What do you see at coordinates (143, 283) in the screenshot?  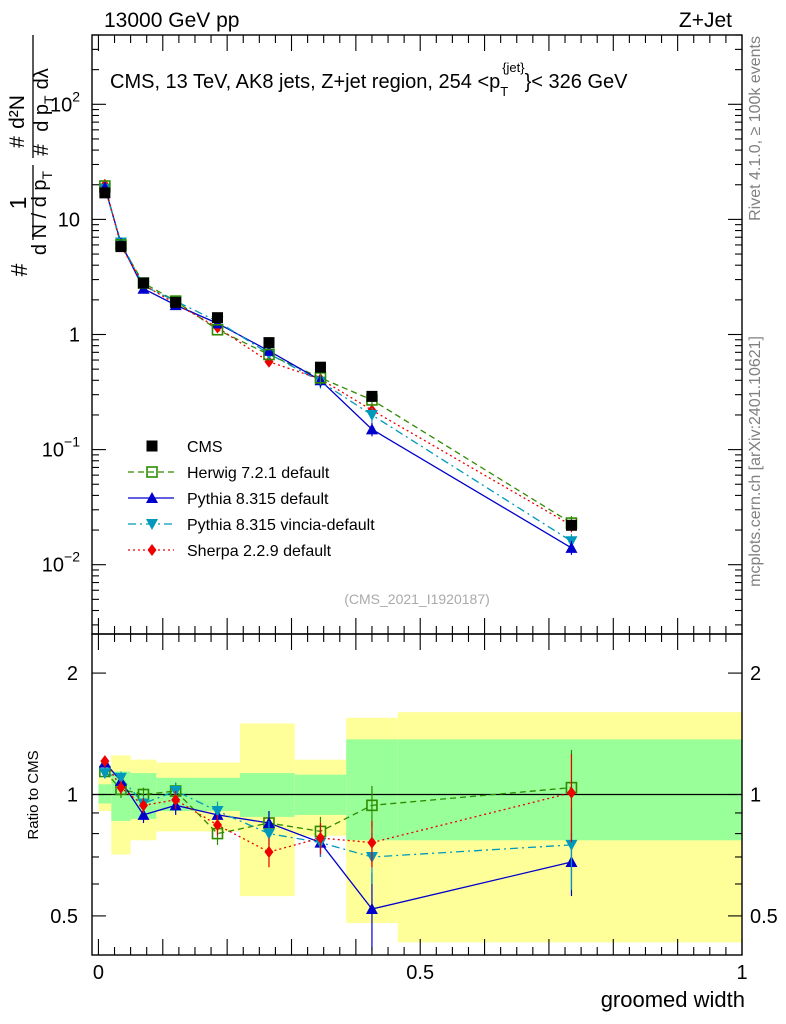 I see `data-point-cms-2-shape` at bounding box center [143, 283].